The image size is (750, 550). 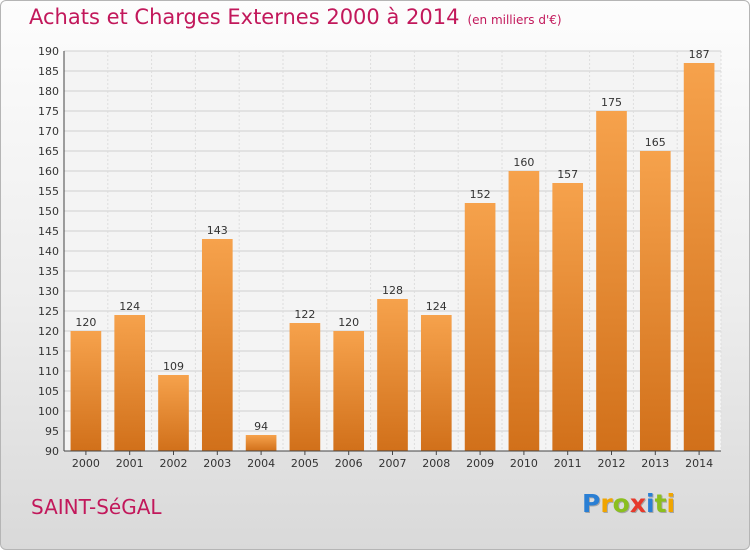 I want to click on y-tick-label: 145, so click(x=48, y=231).